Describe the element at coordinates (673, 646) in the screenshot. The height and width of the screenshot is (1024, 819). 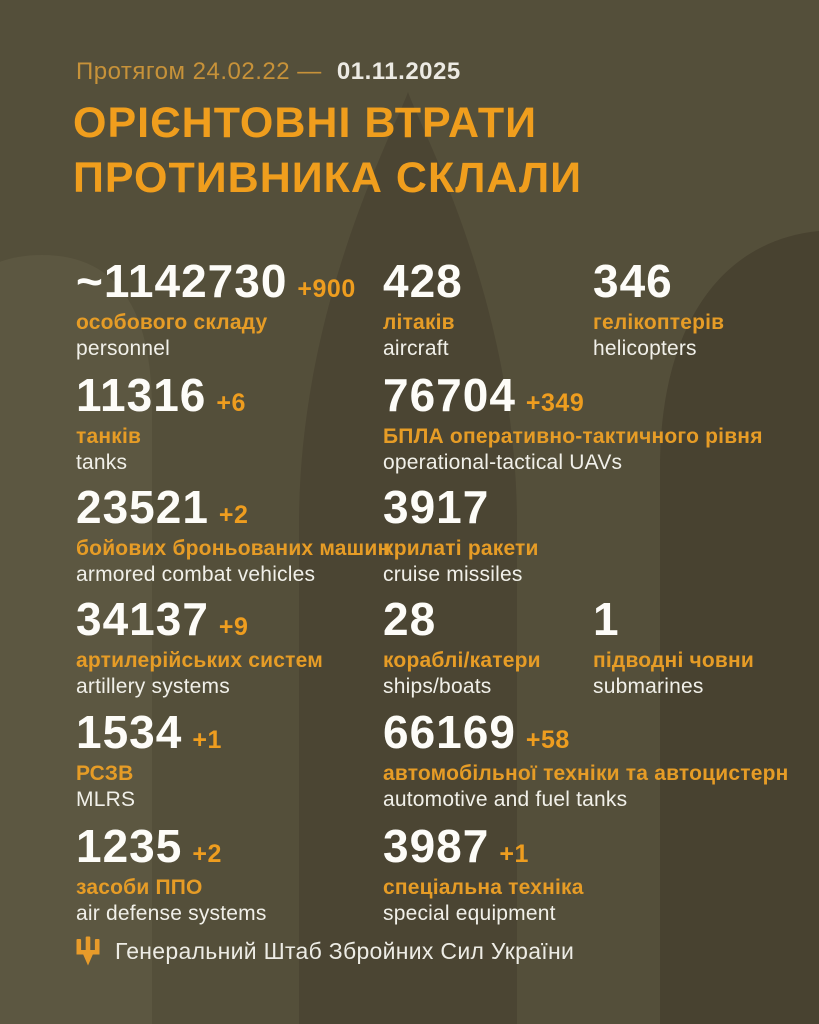
I see `stat-submarines: 1 підводні човни submarines` at that location.